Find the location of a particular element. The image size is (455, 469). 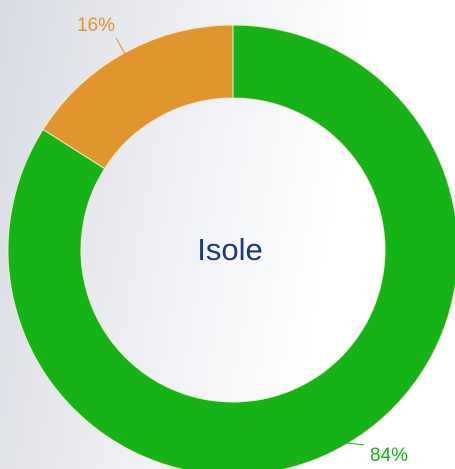

donut-slice is located at coordinates (138, 97).